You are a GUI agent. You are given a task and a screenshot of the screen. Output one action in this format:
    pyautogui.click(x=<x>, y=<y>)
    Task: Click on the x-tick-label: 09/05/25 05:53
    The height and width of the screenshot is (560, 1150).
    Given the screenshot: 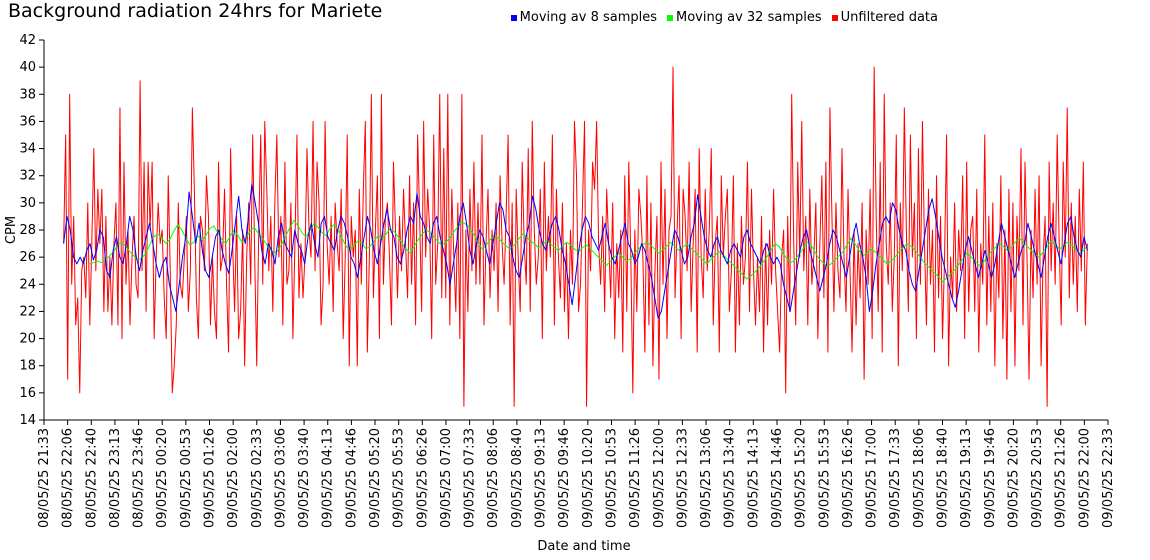 What is the action you would take?
    pyautogui.click(x=399, y=478)
    